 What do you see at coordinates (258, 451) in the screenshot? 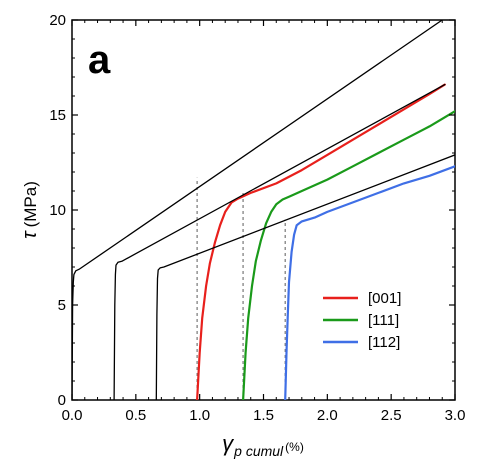
I see `x-axis-subscript: p cumul` at bounding box center [258, 451].